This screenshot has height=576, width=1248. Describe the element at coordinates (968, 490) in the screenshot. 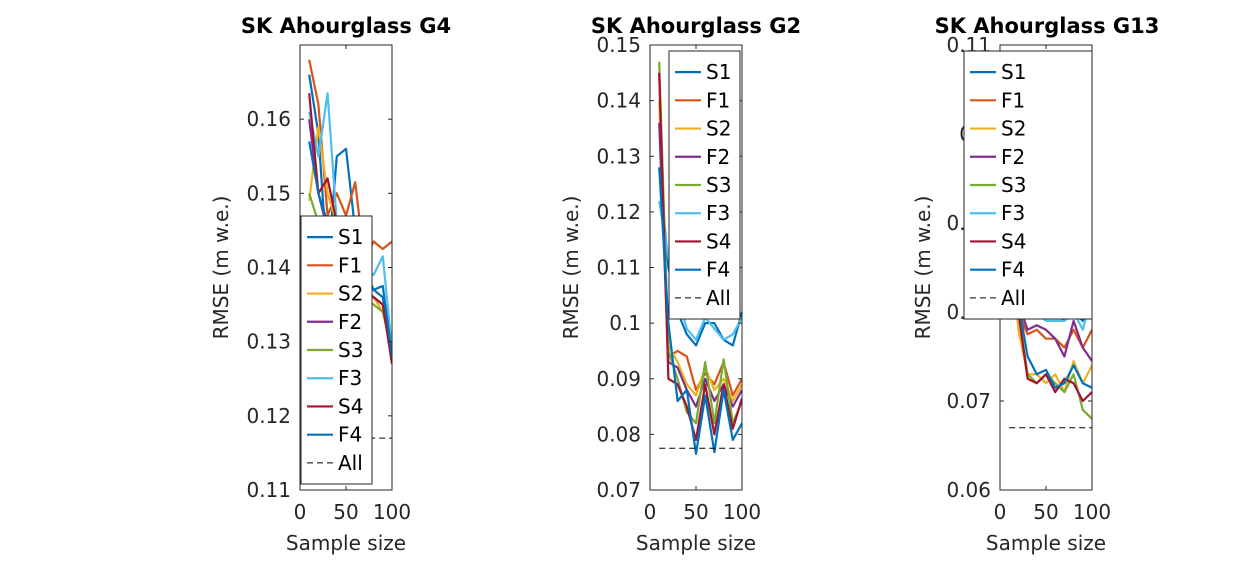

I see `y-tick-label: 0.06` at that location.